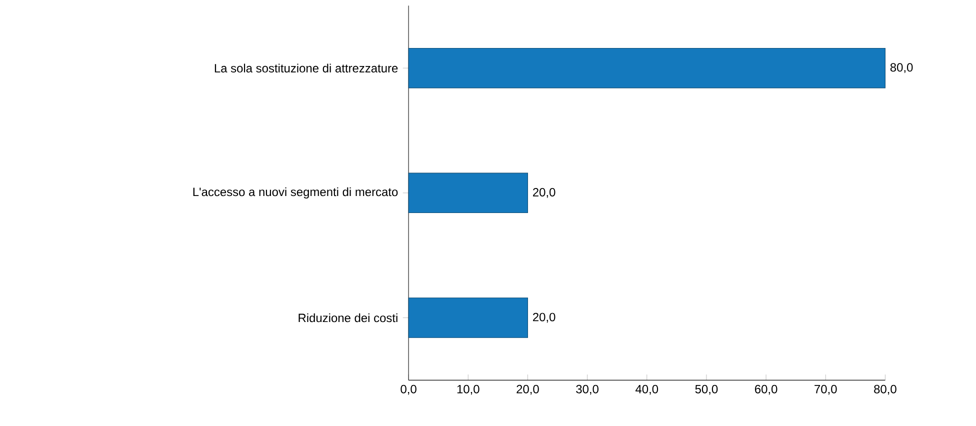 This screenshot has width=976, height=426. What do you see at coordinates (706, 390) in the screenshot?
I see `x-tick-label: 50,0` at bounding box center [706, 390].